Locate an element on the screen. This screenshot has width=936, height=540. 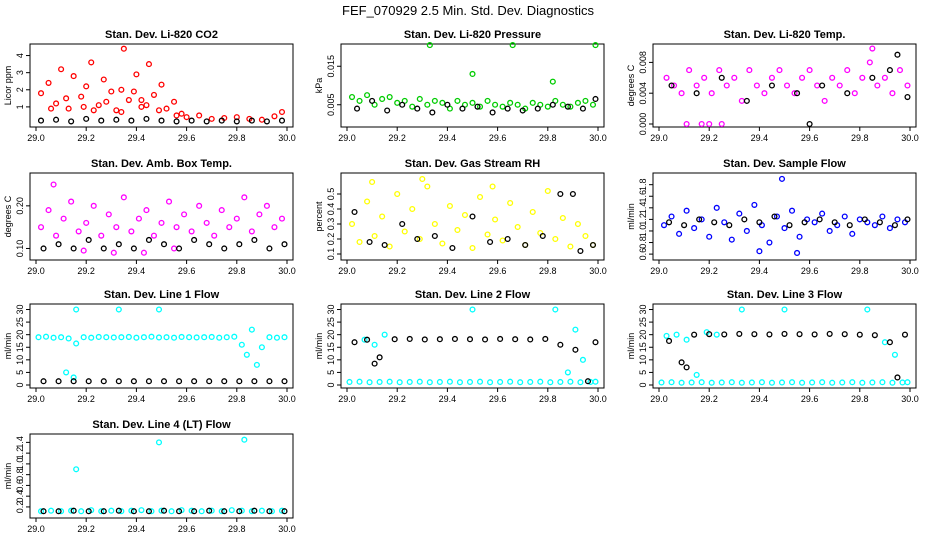
y-tick-label: 0.4 is located at coordinates (331, 209).